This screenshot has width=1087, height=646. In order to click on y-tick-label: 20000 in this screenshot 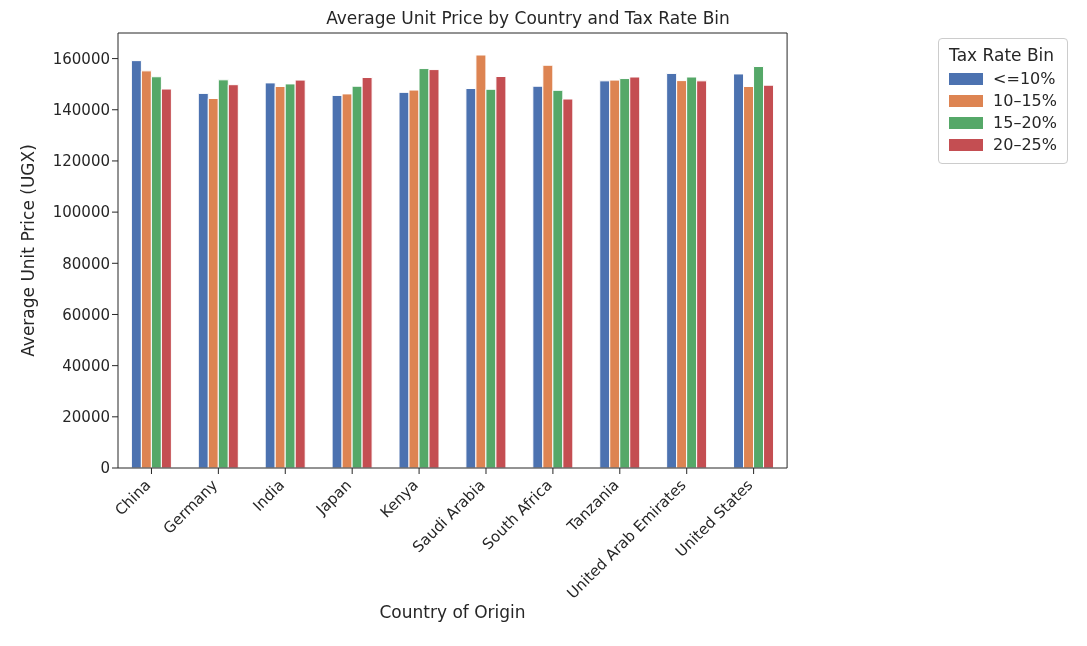, I will do `click(86, 417)`.